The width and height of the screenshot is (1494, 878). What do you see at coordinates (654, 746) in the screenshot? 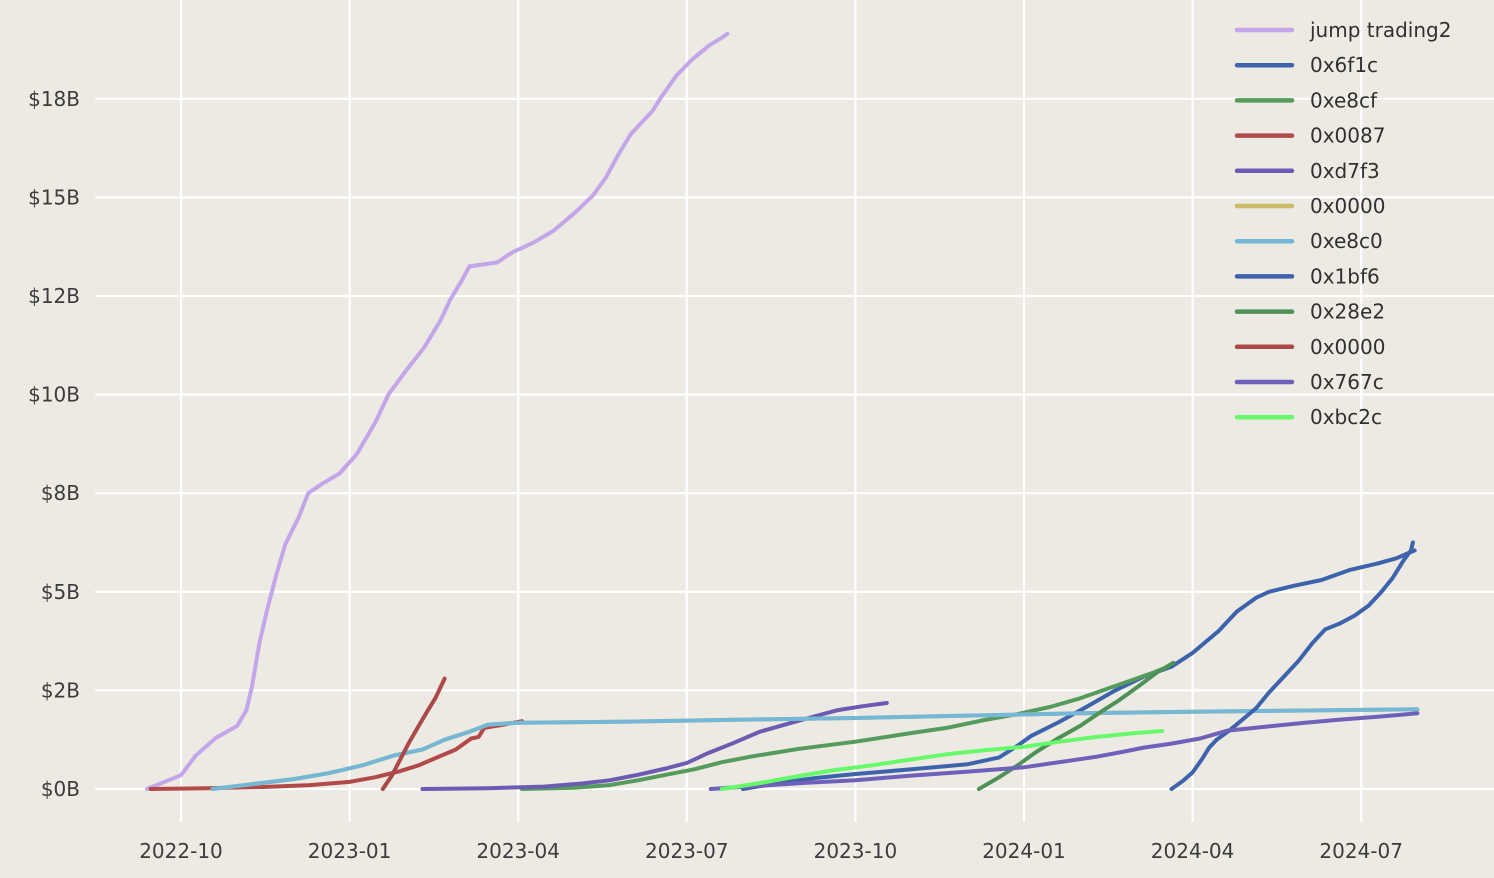
I see `series-line-0xd7f3` at bounding box center [654, 746].